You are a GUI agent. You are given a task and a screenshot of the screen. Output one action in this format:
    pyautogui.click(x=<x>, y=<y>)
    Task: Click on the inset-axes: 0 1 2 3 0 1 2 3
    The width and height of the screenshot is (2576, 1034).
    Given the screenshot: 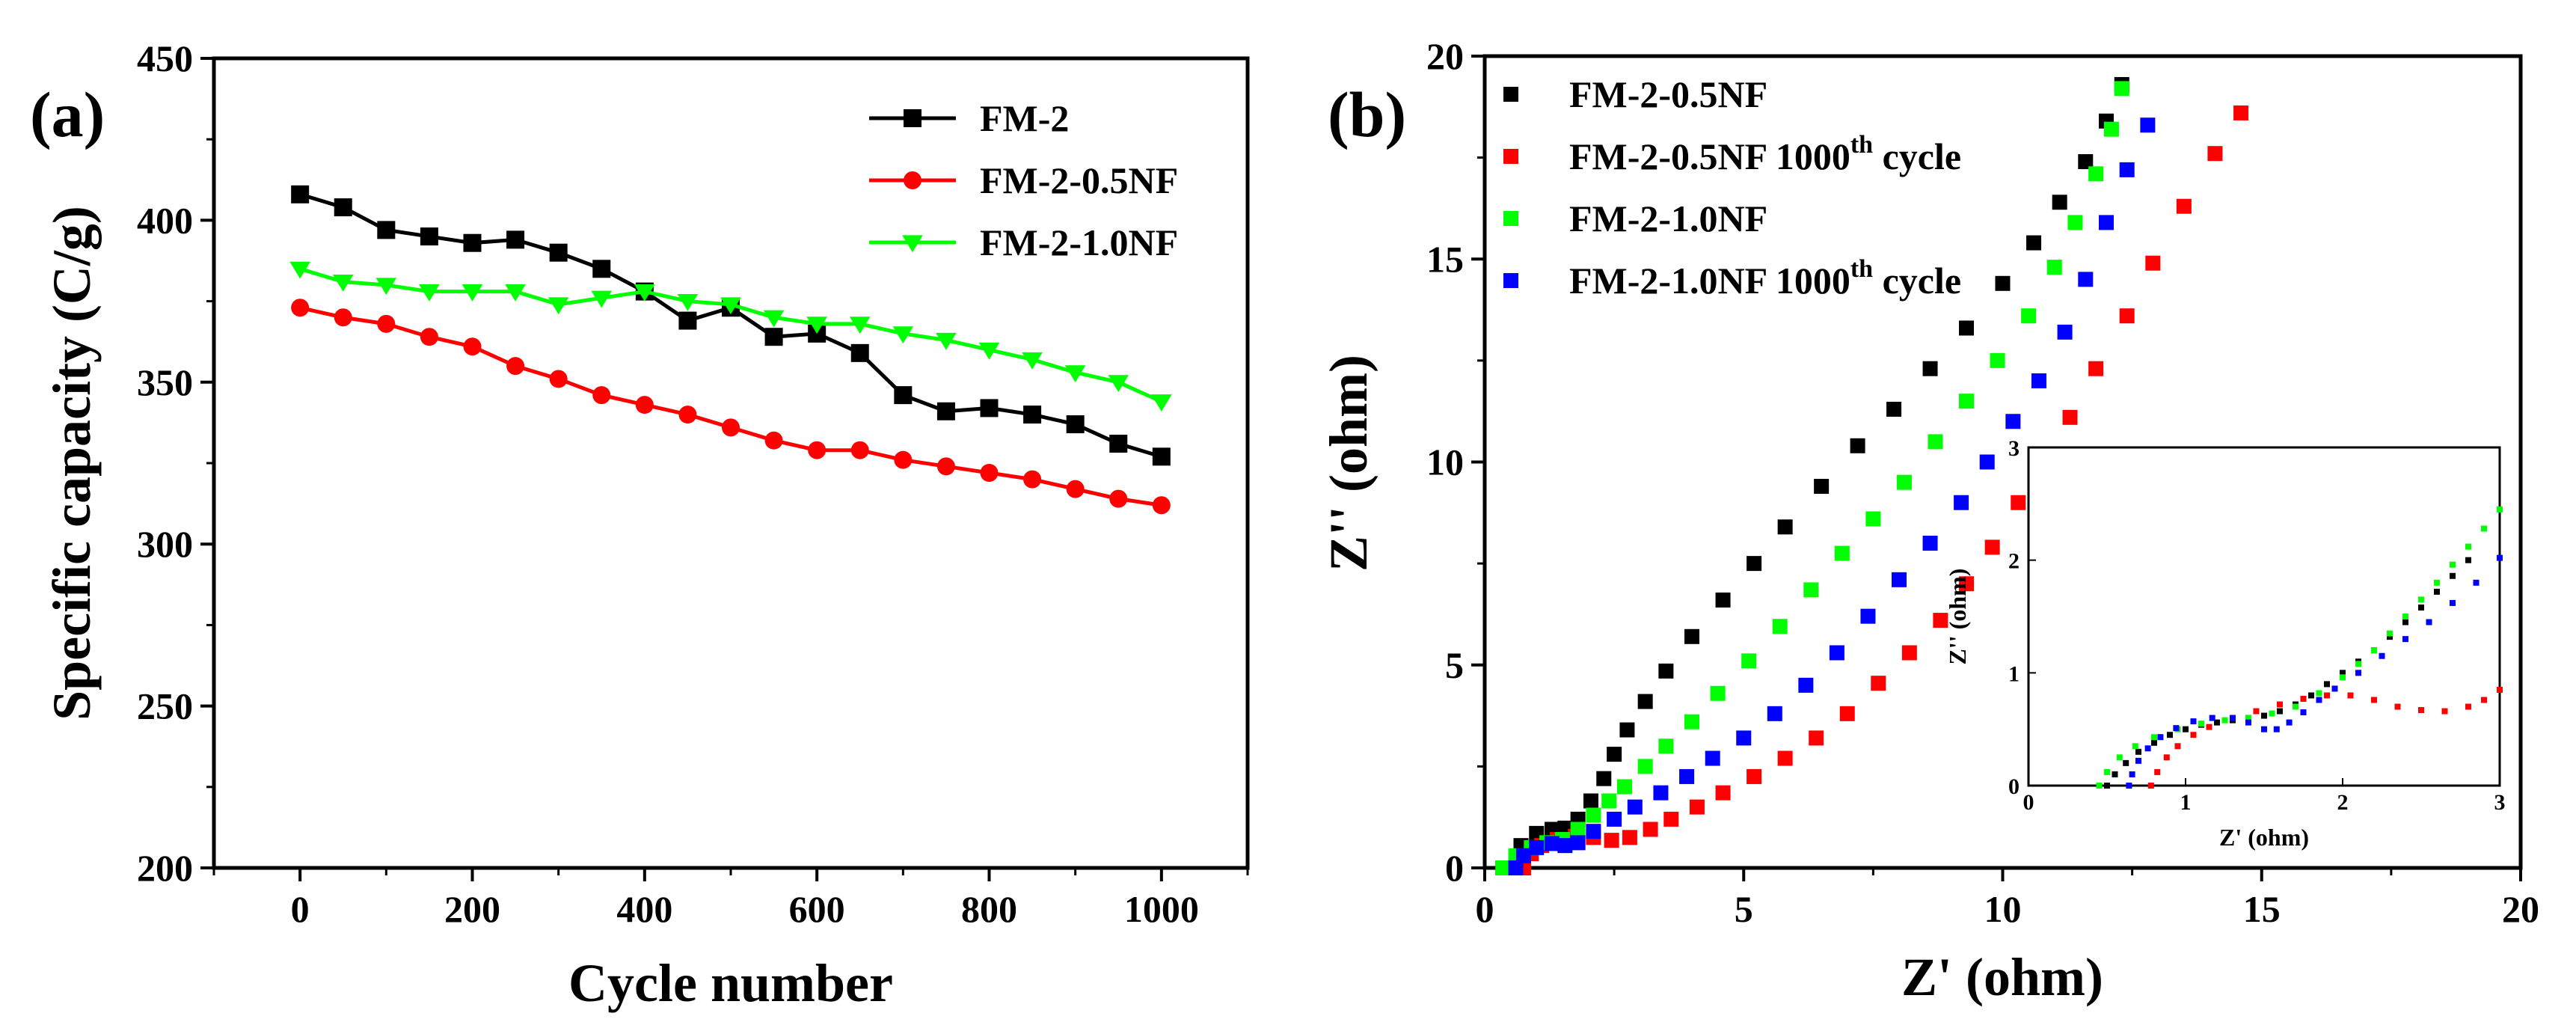 What is the action you would take?
    pyautogui.click(x=2257, y=625)
    